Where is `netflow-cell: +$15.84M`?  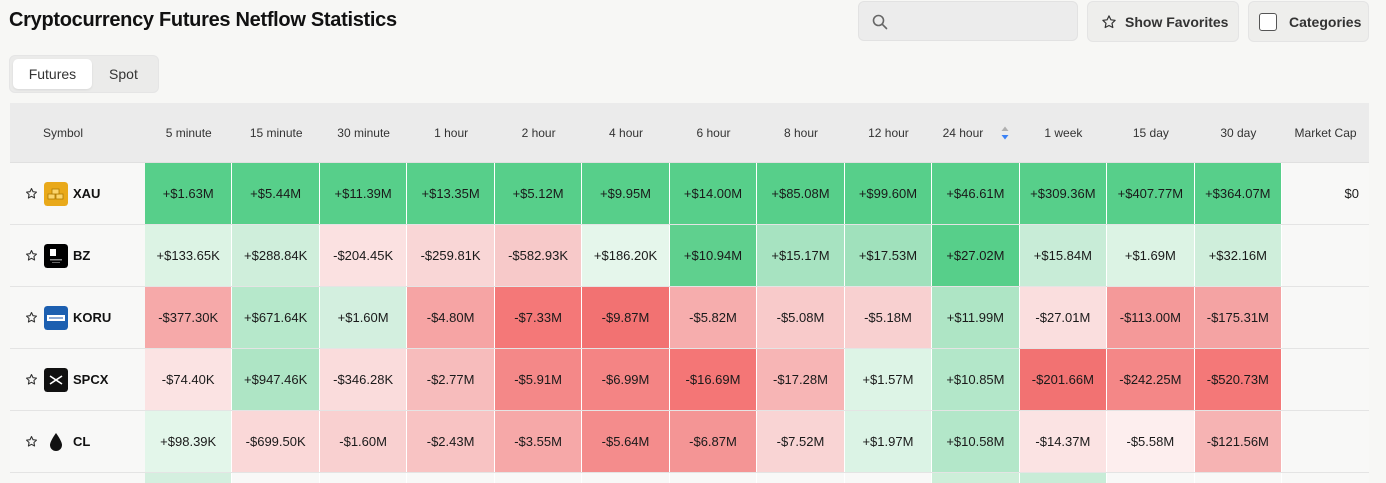 netflow-cell: +$15.84M is located at coordinates (1063, 255).